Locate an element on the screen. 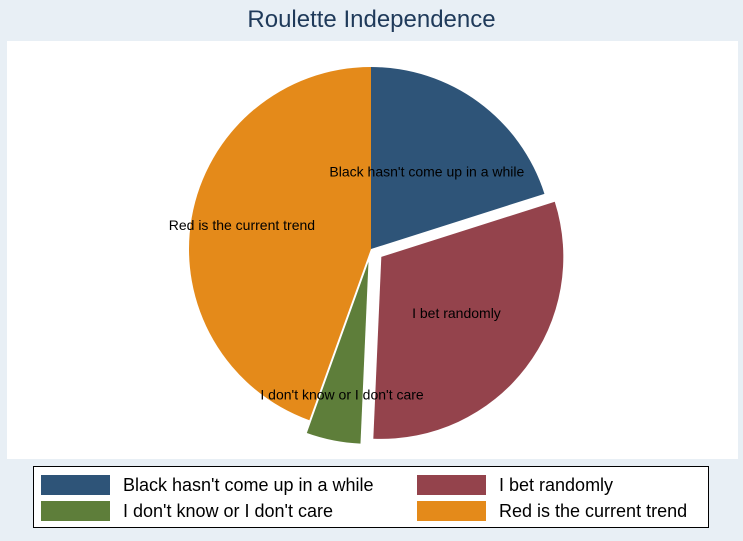 The width and height of the screenshot is (743, 541). legend-label-dont-know: I don't know or I don't care is located at coordinates (228, 510).